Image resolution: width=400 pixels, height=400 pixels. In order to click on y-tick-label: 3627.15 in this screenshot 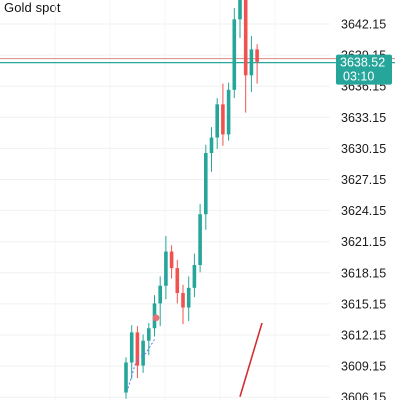, I will do `click(363, 180)`.